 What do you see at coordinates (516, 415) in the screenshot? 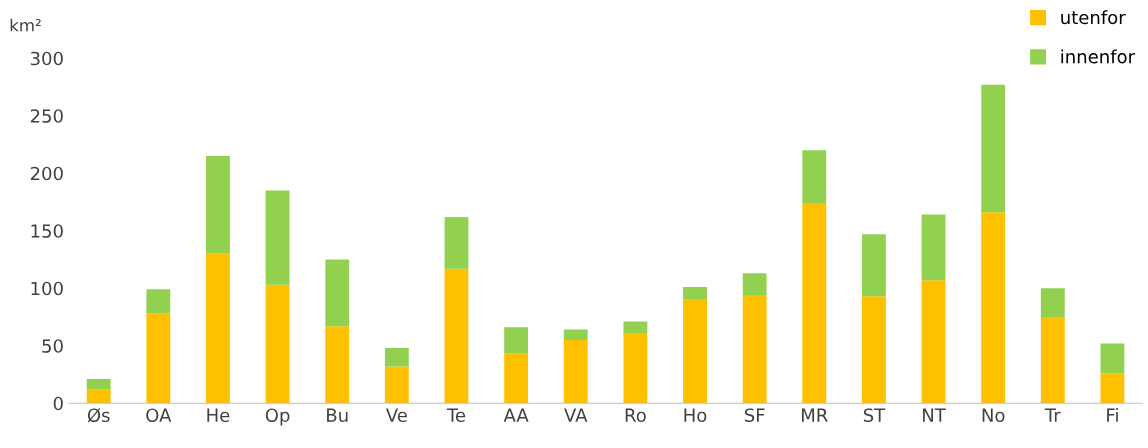
I see `x-tick-label: AA` at bounding box center [516, 415].